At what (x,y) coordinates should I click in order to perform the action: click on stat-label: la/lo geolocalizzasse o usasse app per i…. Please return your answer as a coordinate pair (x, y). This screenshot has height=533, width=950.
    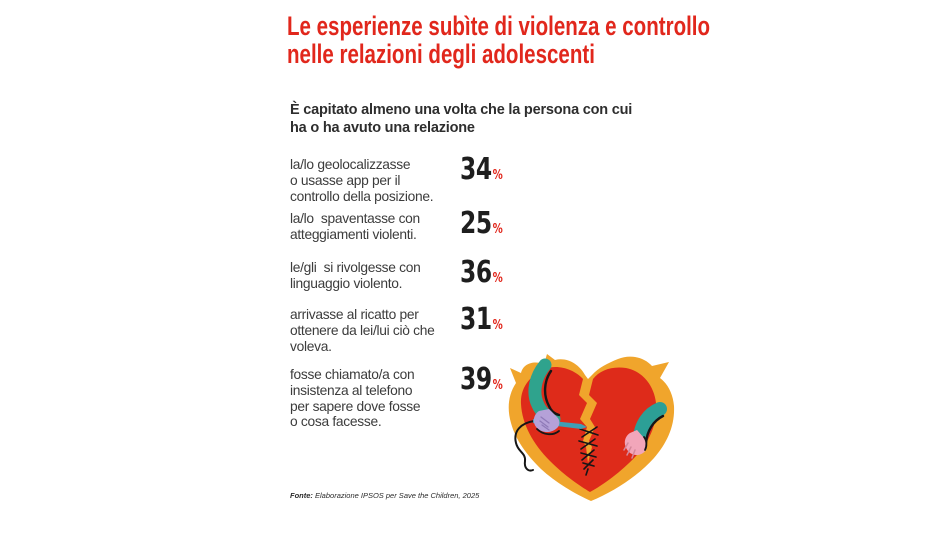
    Looking at the image, I should click on (362, 180).